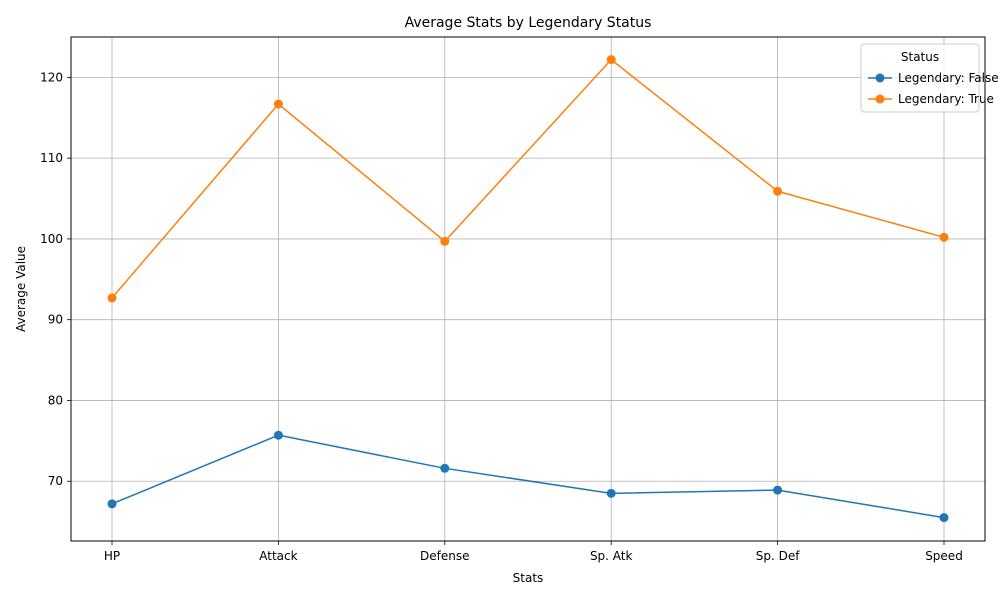 This screenshot has height=600, width=1000. What do you see at coordinates (51, 77) in the screenshot?
I see `y-tick-label: 120` at bounding box center [51, 77].